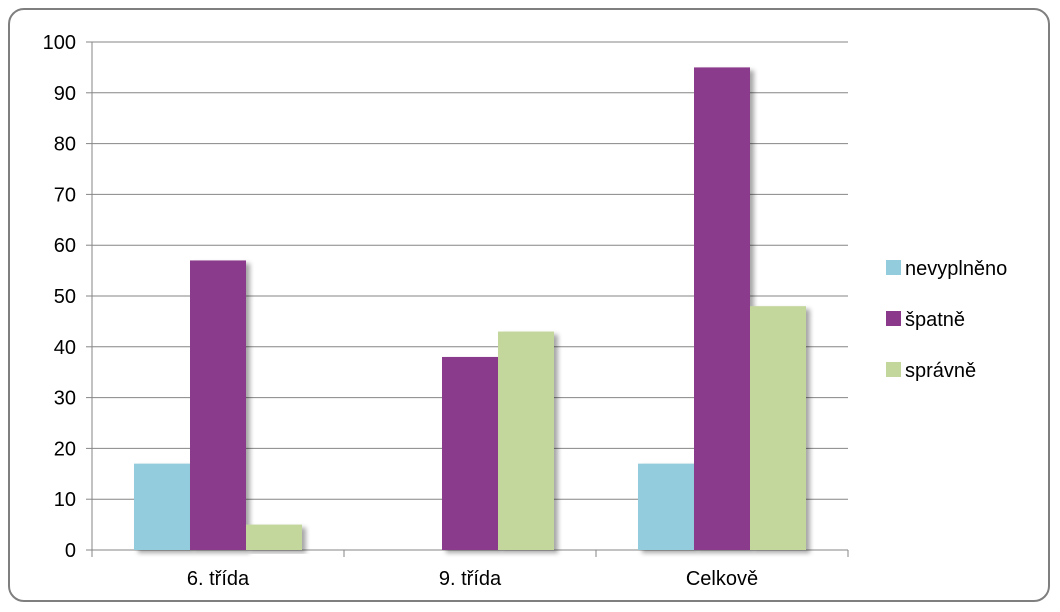  What do you see at coordinates (940, 371) in the screenshot?
I see `legend-label: správně` at bounding box center [940, 371].